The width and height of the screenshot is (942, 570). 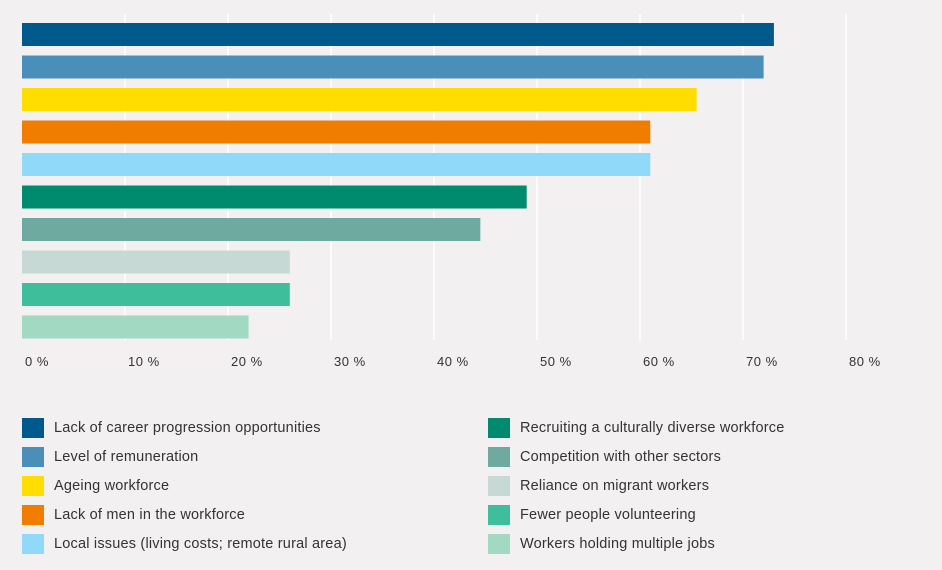 I want to click on legend-label-8: Reliance on migrant workers, so click(x=615, y=485).